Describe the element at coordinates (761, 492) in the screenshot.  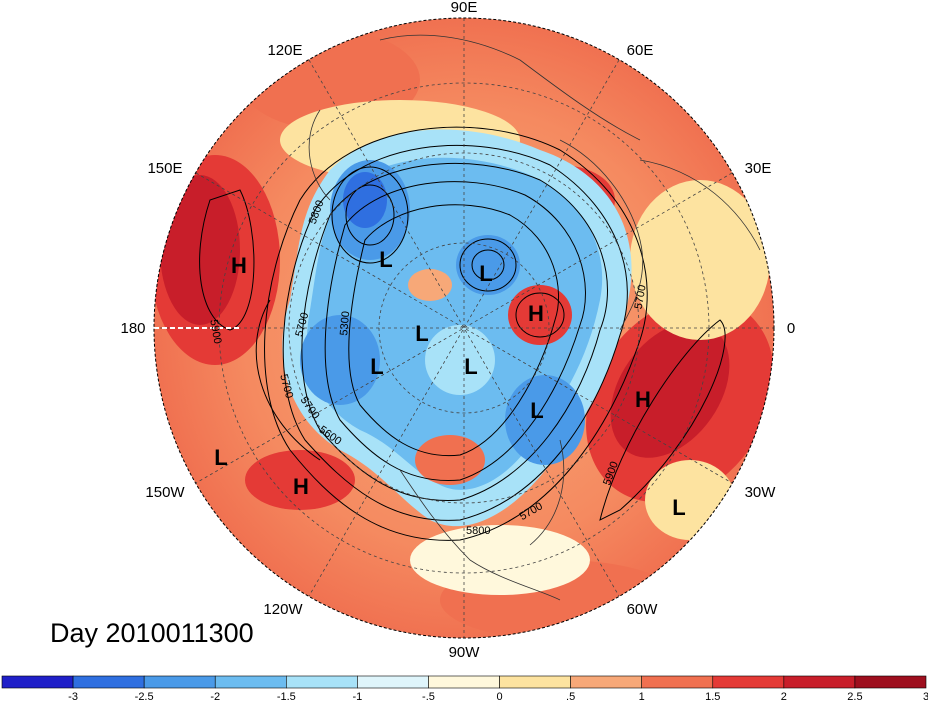
I see `lon-label-30w: 30W` at that location.